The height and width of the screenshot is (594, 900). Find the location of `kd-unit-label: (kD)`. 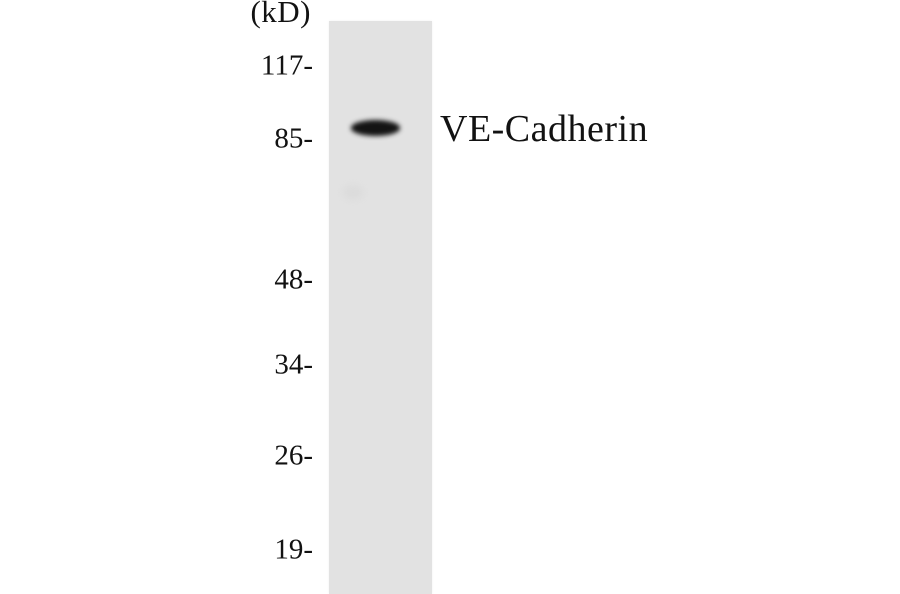

kd-unit-label: (kD) is located at coordinates (280, 14).